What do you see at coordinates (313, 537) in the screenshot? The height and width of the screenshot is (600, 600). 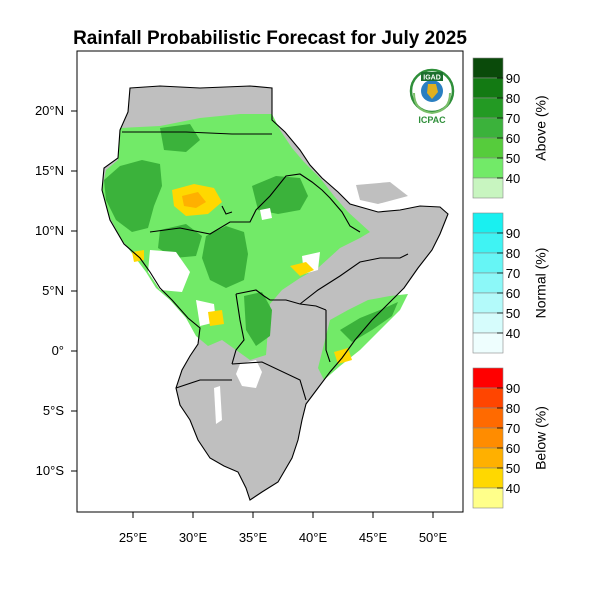 I see `lon-tick-label: 40°E` at bounding box center [313, 537].